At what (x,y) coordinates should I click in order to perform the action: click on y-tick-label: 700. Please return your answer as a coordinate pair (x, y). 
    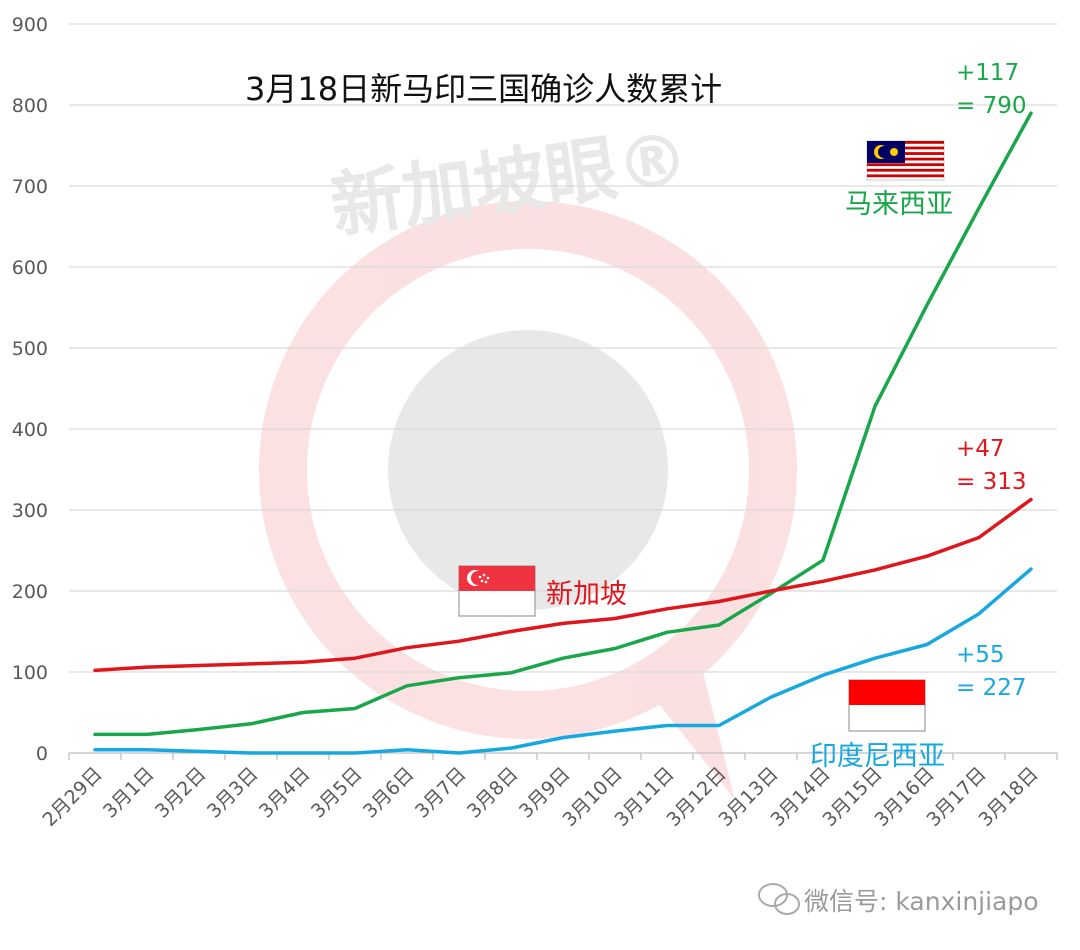
    Looking at the image, I should click on (30, 187).